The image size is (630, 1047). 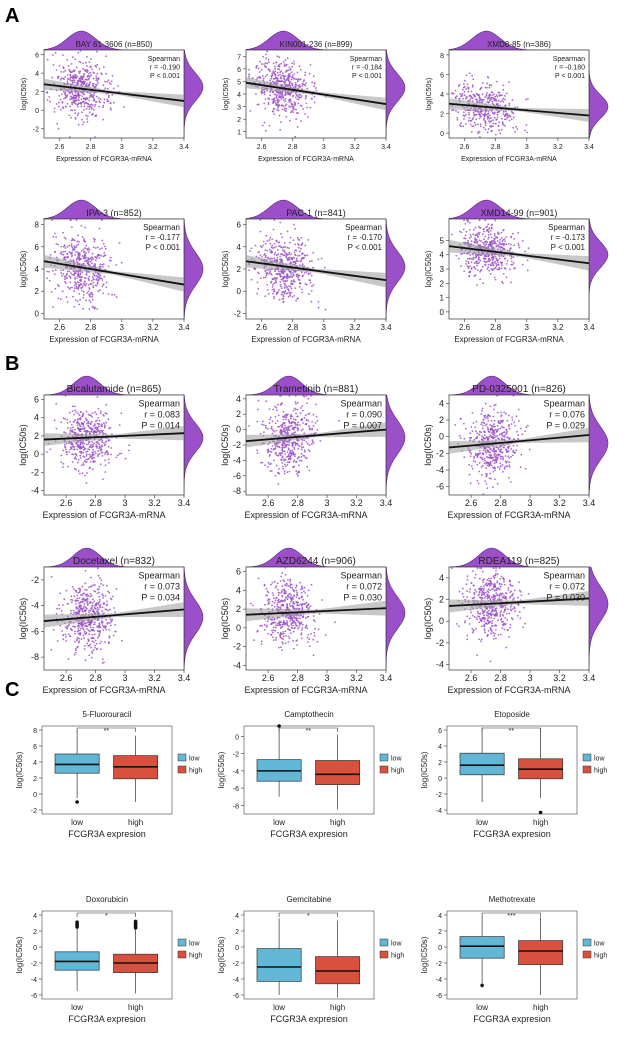 What do you see at coordinates (237, 476) in the screenshot?
I see `y-tick-label: -6` at bounding box center [237, 476].